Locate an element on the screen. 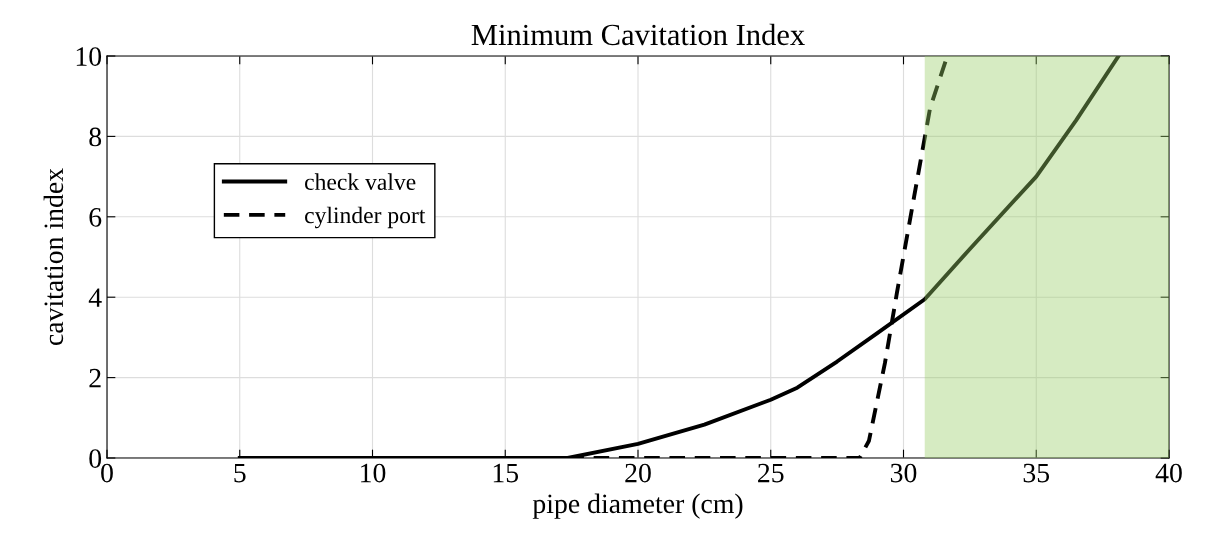  y-axis-title: cavitation index is located at coordinates (53, 257).